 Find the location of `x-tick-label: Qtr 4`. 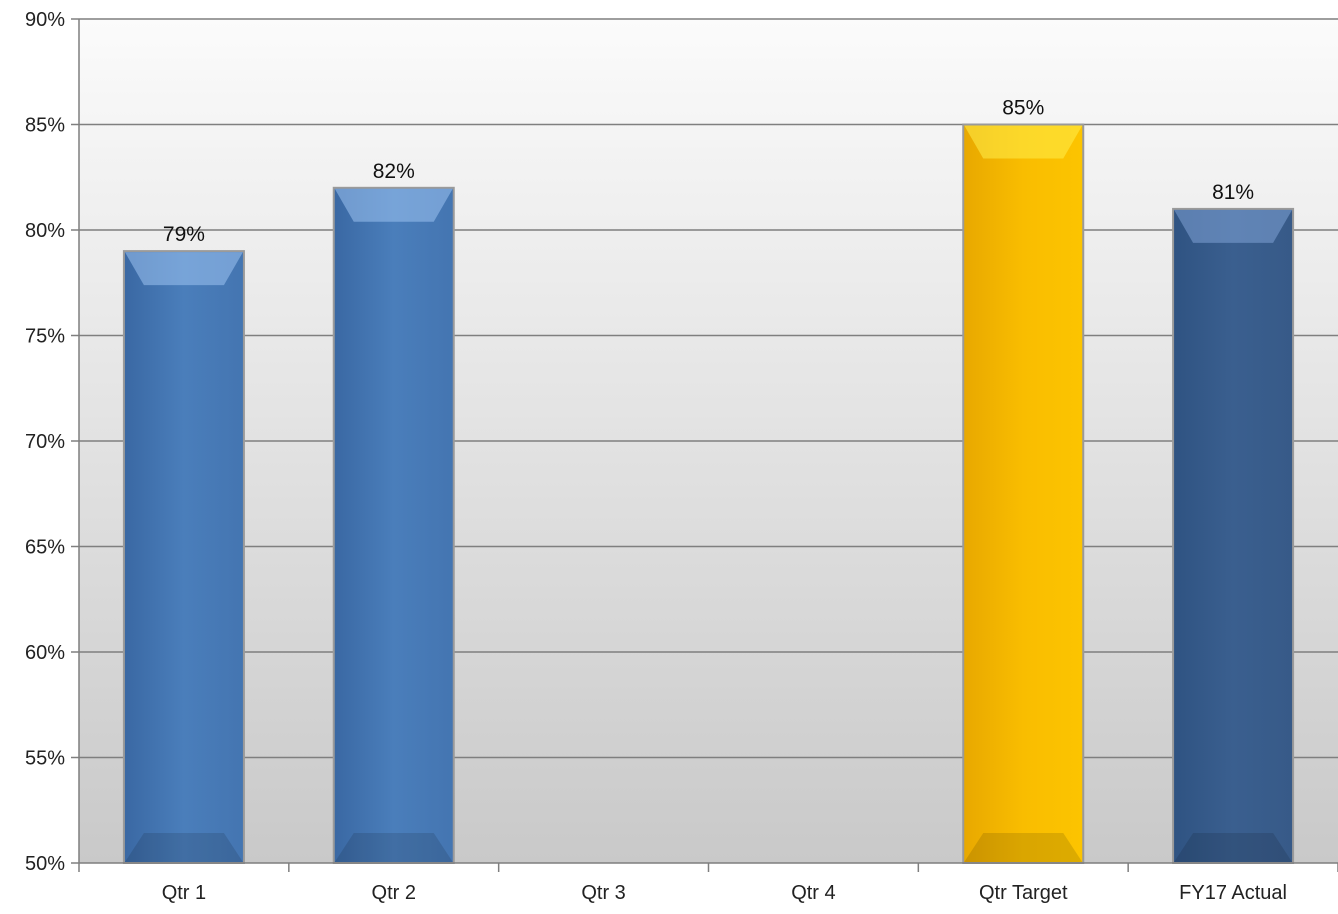

x-tick-label: Qtr 4 is located at coordinates (813, 893).